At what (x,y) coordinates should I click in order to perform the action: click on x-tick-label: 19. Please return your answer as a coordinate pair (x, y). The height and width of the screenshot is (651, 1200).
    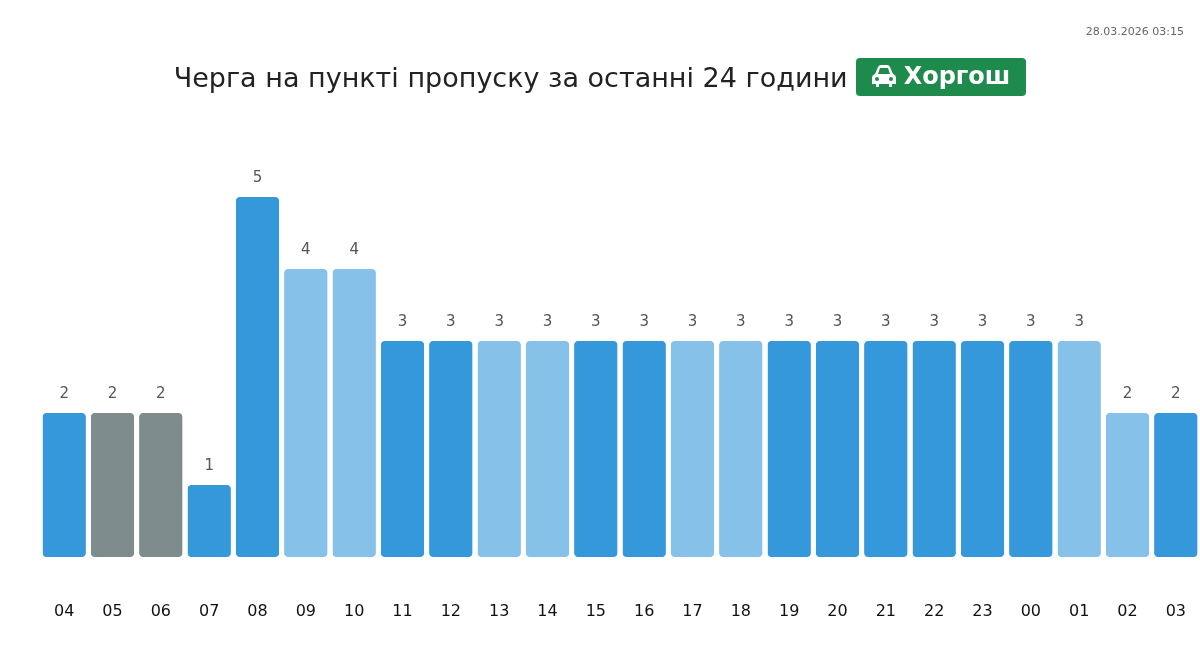
    Looking at the image, I should click on (789, 610).